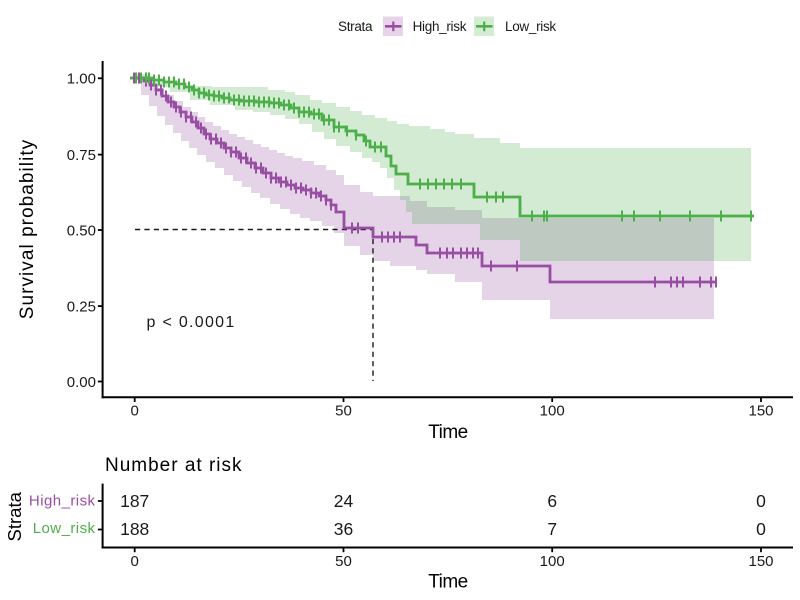 This screenshot has width=800, height=600. Describe the element at coordinates (81, 155) in the screenshot. I see `svg-text: 0.75` at that location.